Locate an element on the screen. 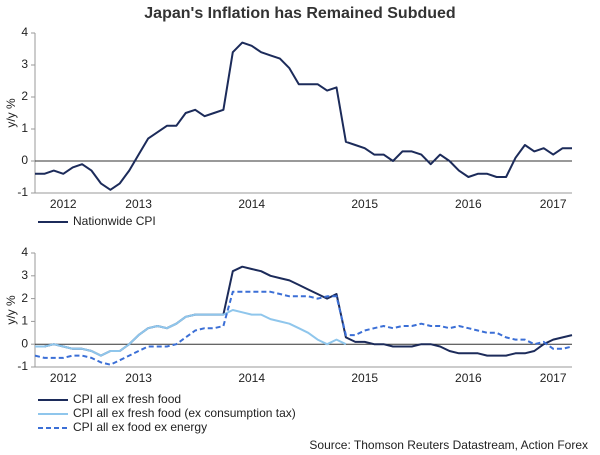 The height and width of the screenshot is (455, 600). legend-label: Nationwide CPI is located at coordinates (114, 221).